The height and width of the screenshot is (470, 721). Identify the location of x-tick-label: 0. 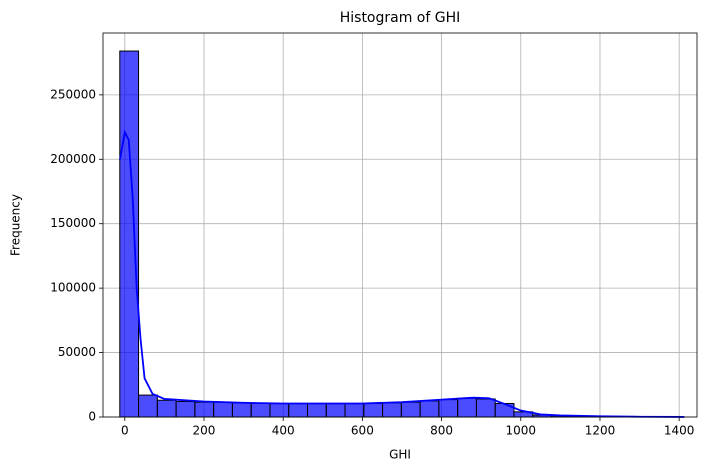
(125, 431).